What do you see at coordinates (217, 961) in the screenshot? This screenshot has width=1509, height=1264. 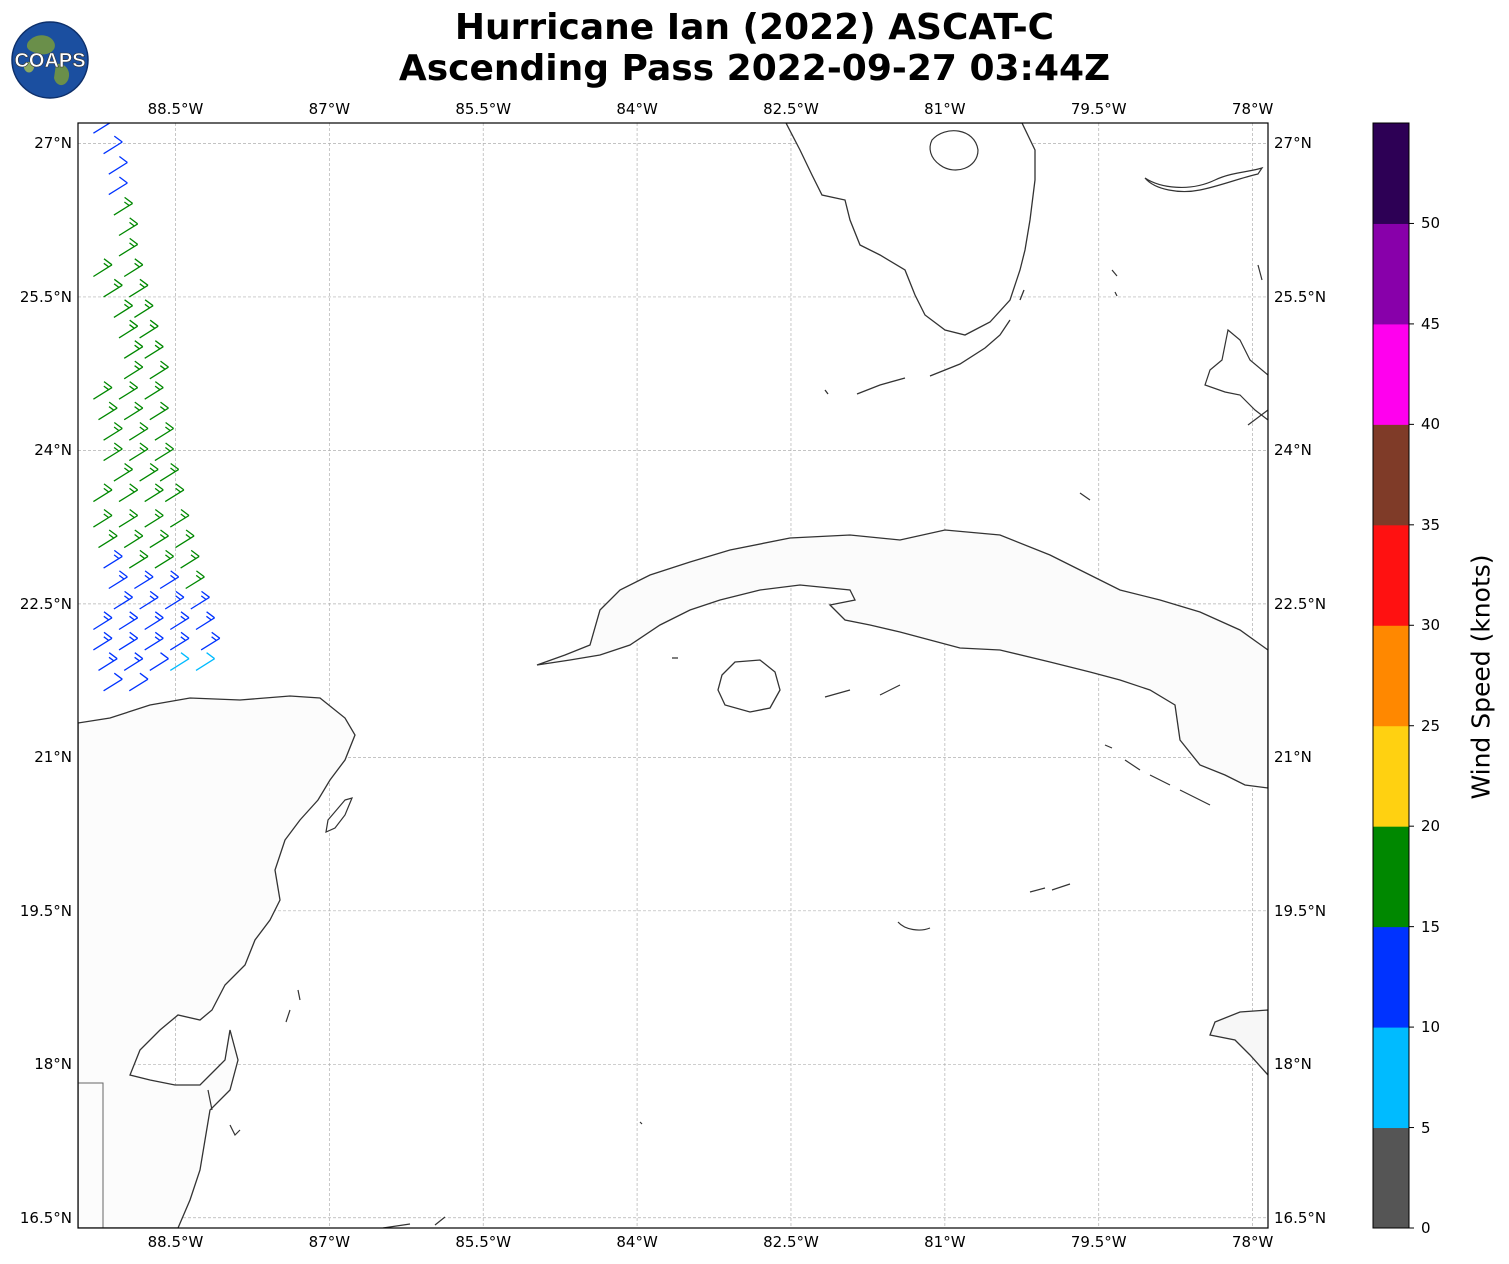 I see `yucatan-coastline` at bounding box center [217, 961].